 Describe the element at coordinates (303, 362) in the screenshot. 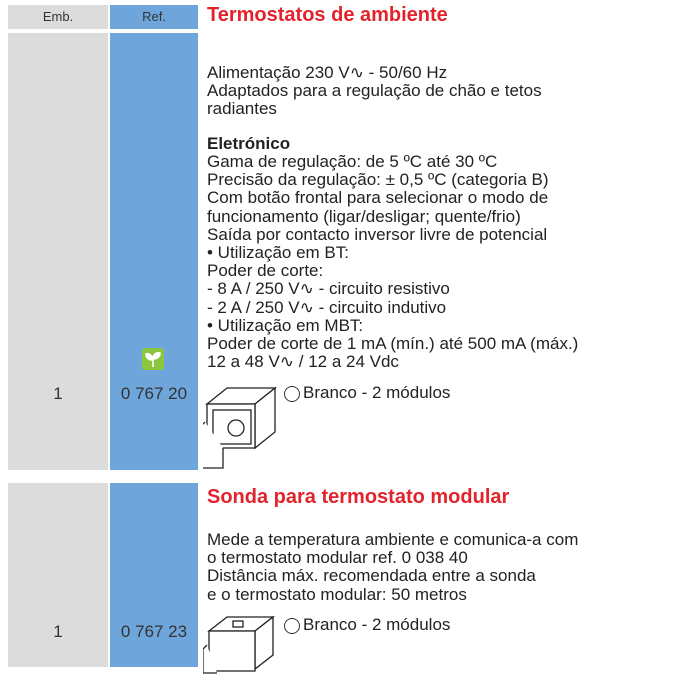

I see `text-line: 12 a 48 V∿ / 12 a 24 Vdc` at that location.